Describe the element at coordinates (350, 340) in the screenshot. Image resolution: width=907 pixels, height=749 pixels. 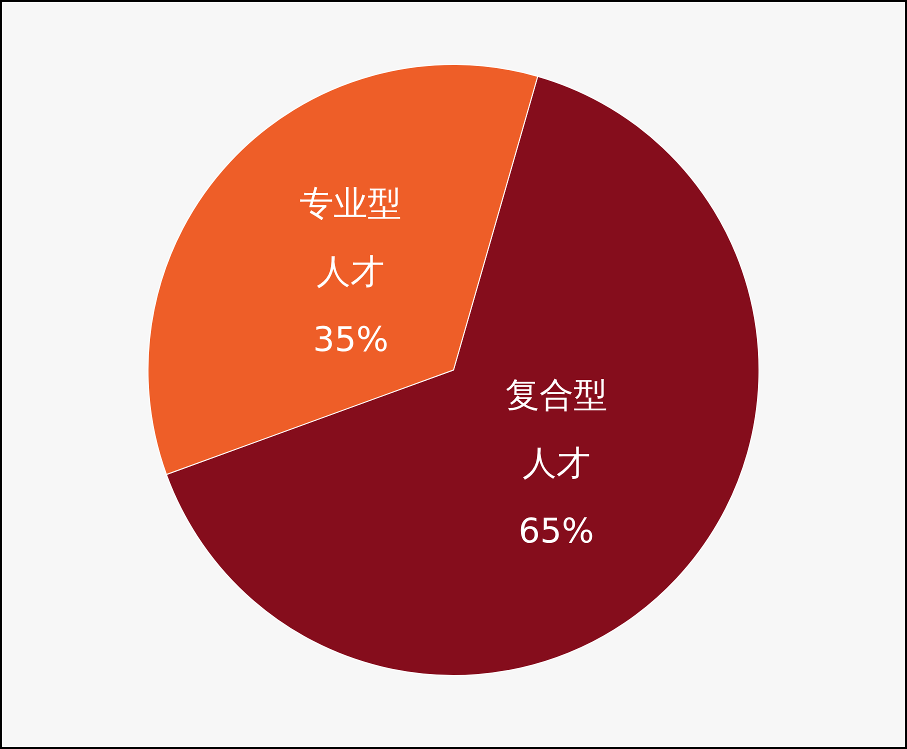
I see `data-label: 35%` at that location.